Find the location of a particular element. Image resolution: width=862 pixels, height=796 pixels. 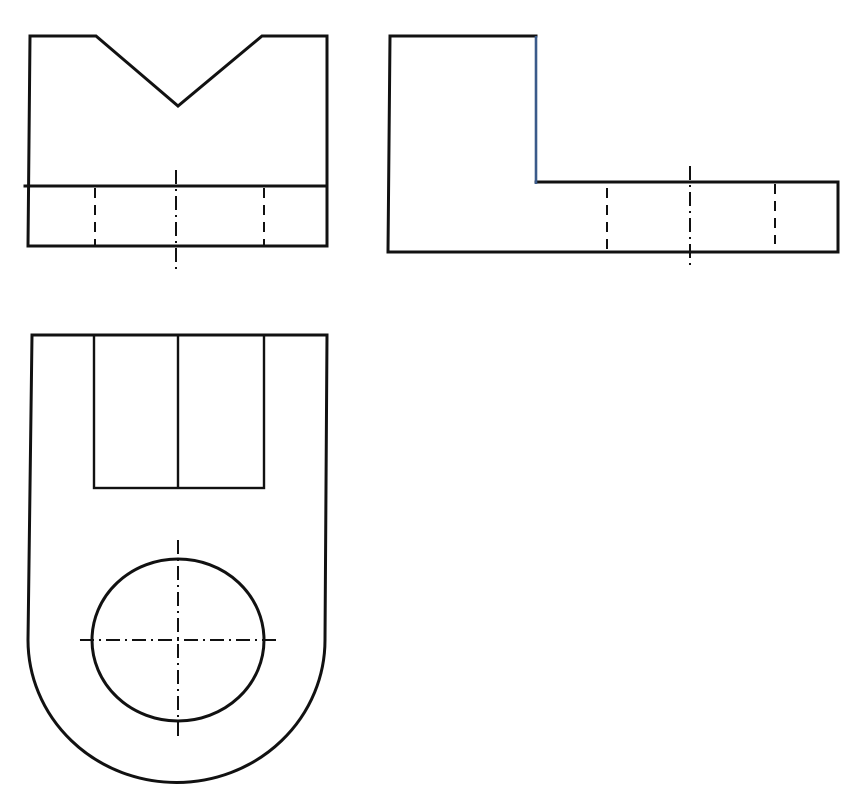

front-view is located at coordinates (176, 152).